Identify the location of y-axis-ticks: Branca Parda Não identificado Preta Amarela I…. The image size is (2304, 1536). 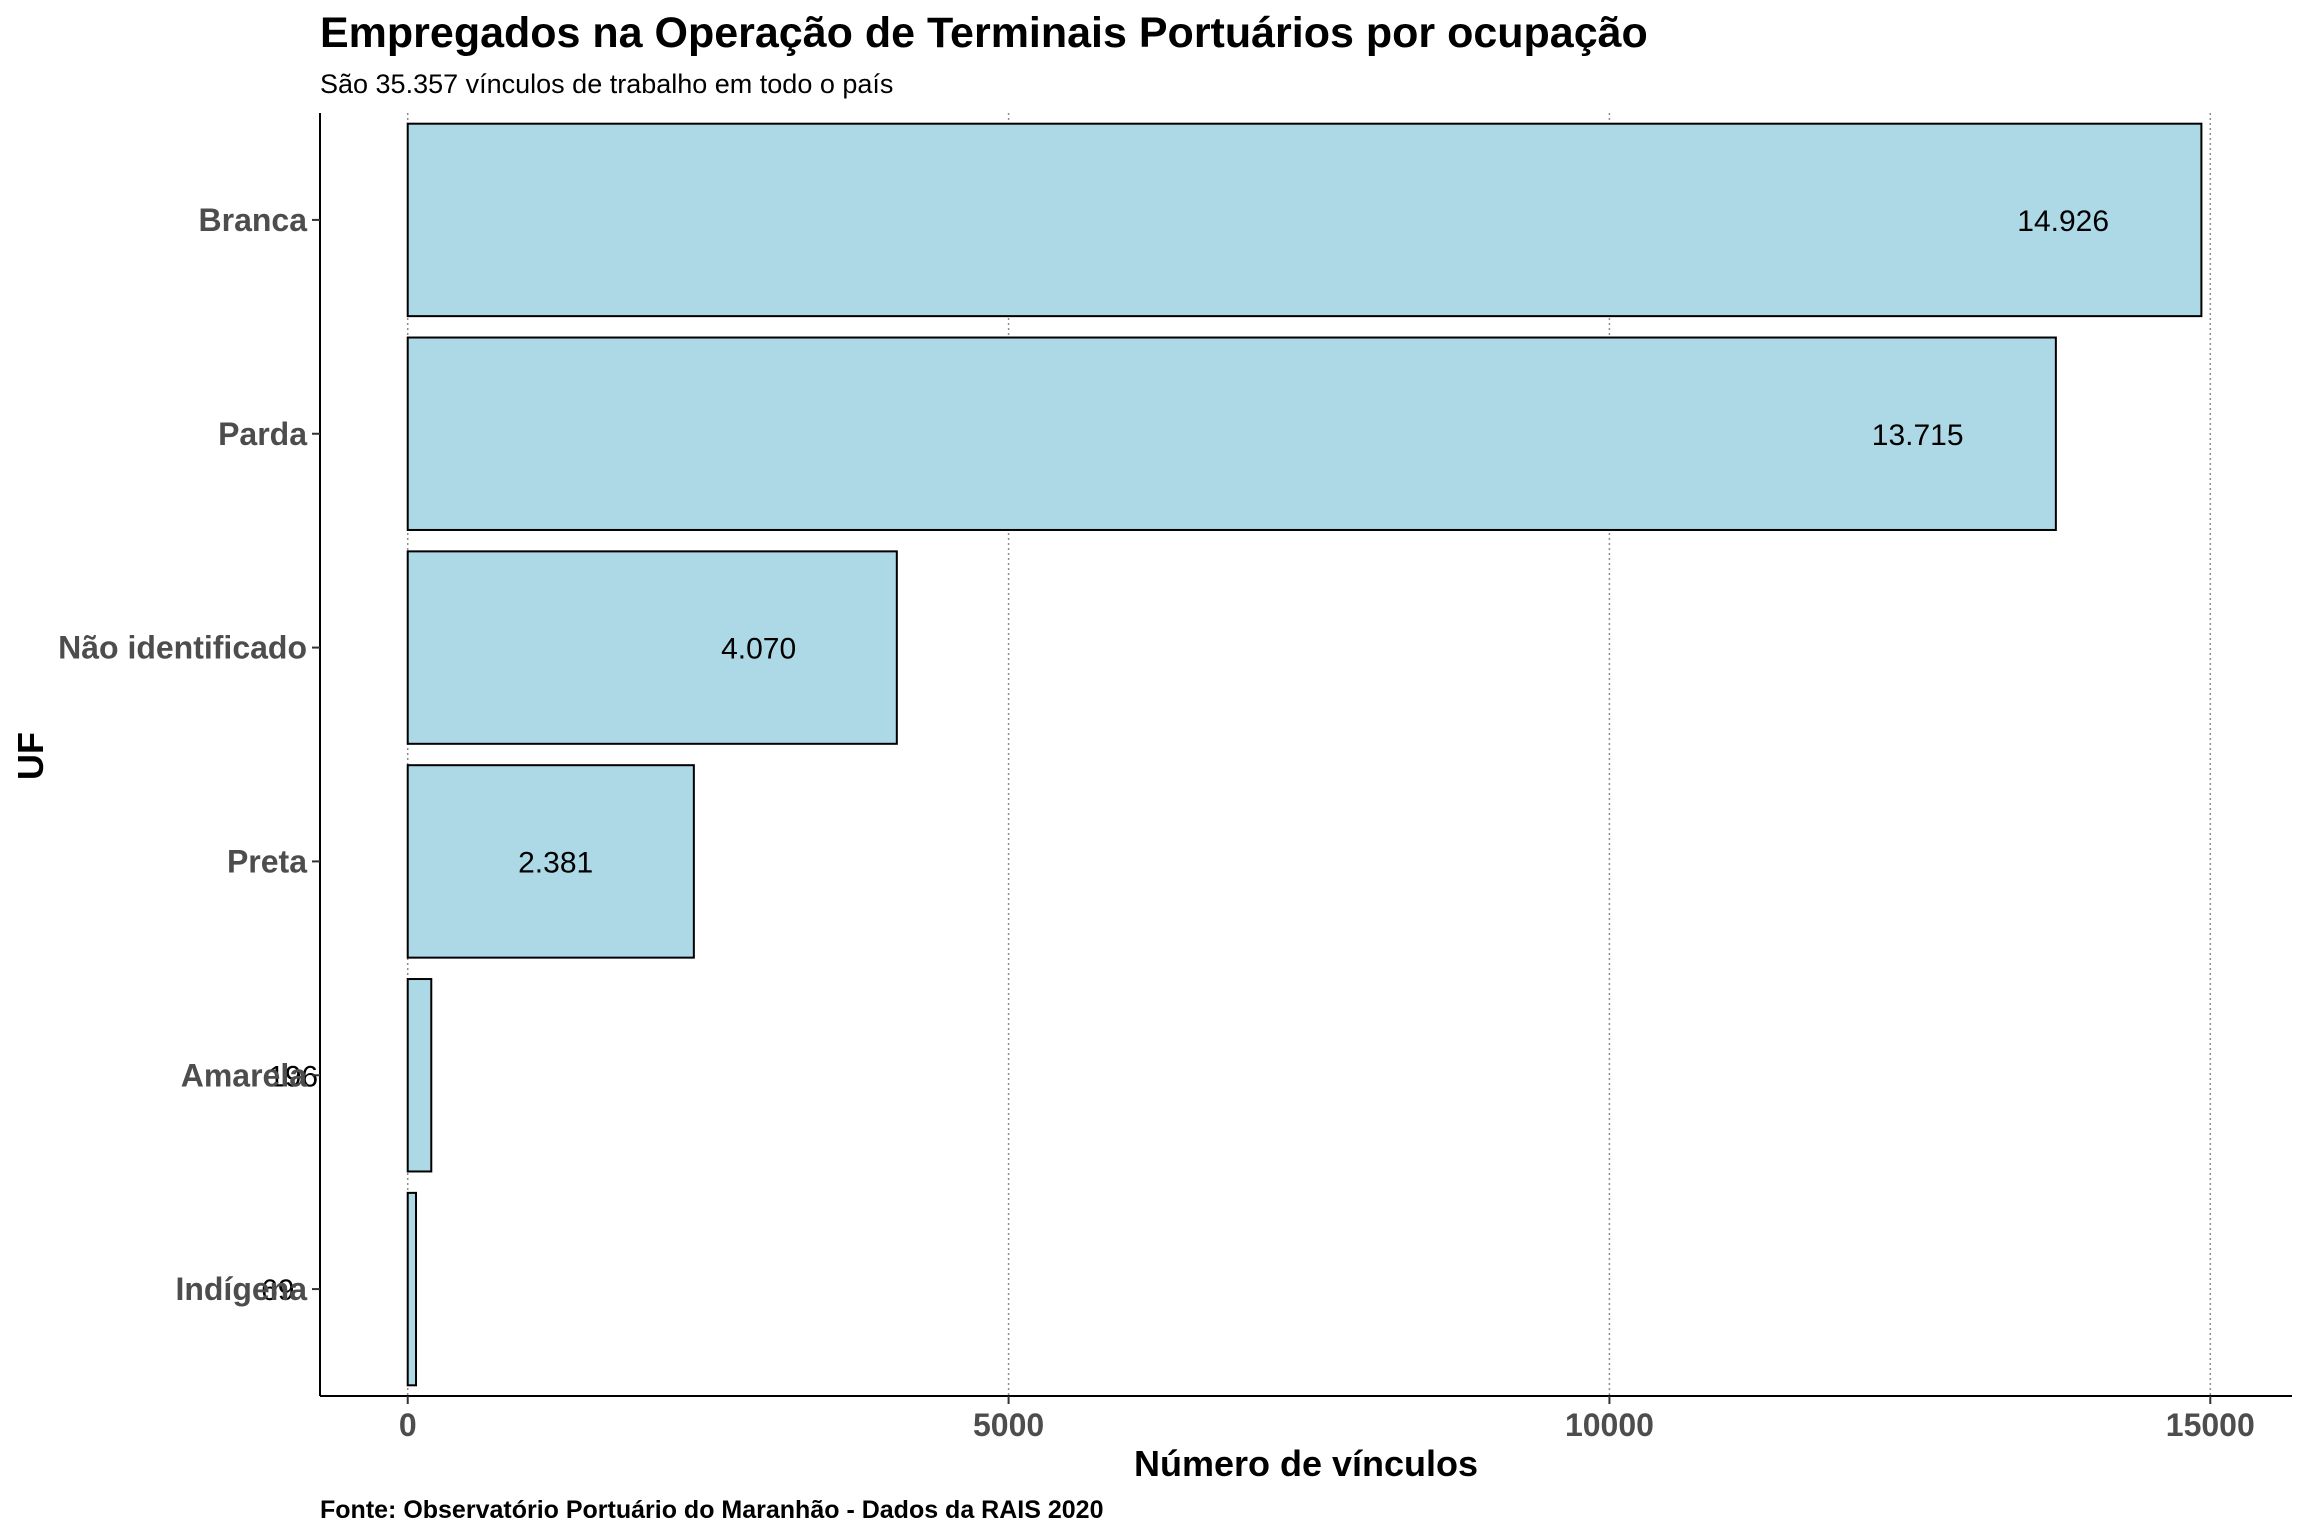
(189, 754).